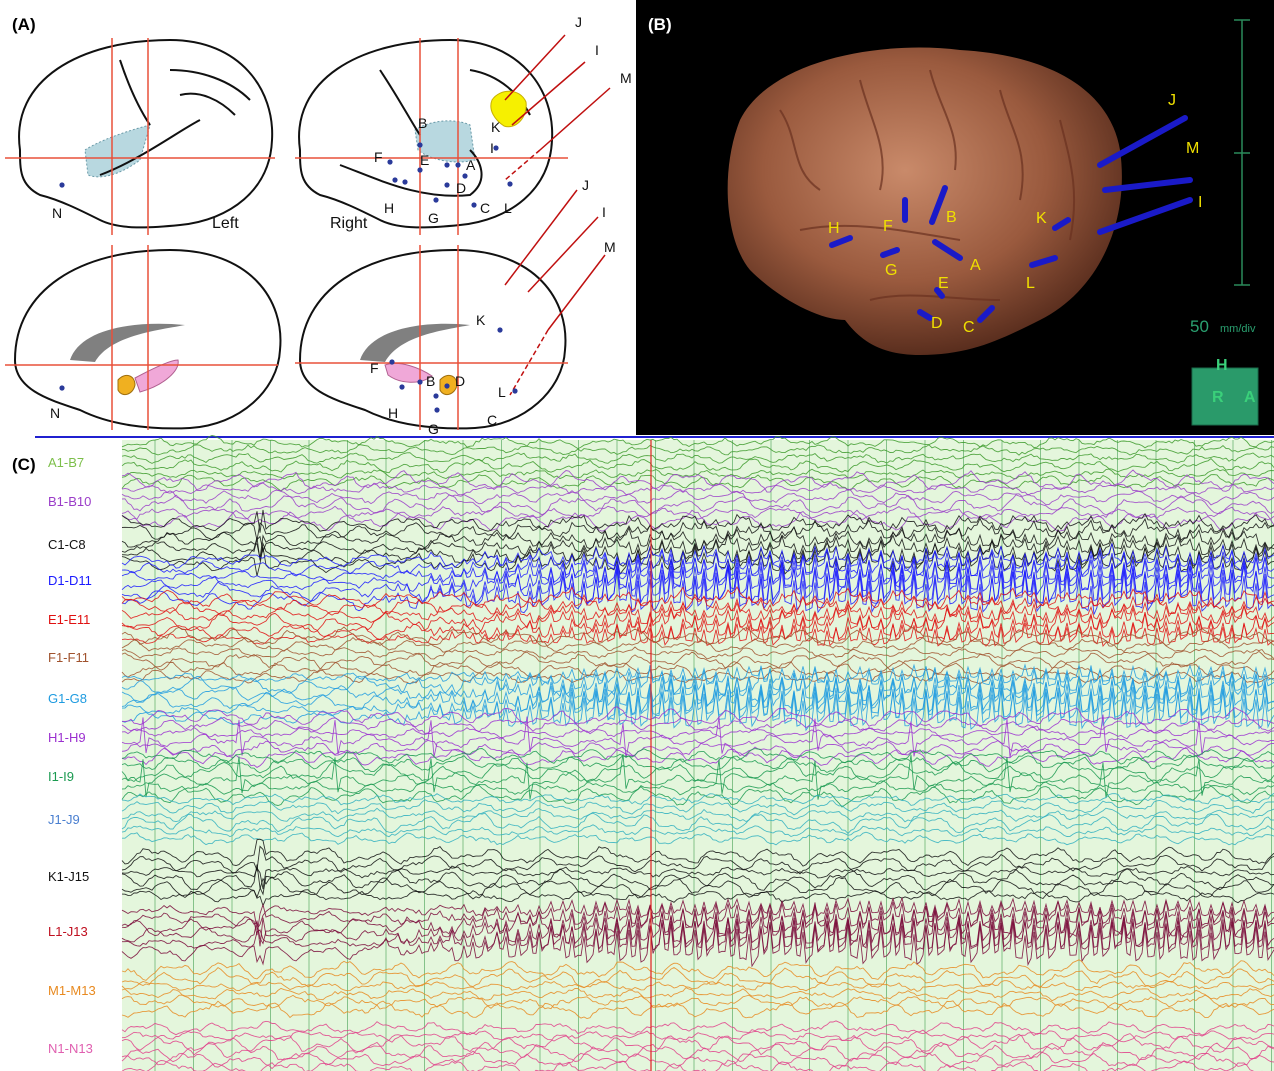 The width and height of the screenshot is (1274, 1071). What do you see at coordinates (72, 990) in the screenshot?
I see `channel-label: M1-M13` at bounding box center [72, 990].